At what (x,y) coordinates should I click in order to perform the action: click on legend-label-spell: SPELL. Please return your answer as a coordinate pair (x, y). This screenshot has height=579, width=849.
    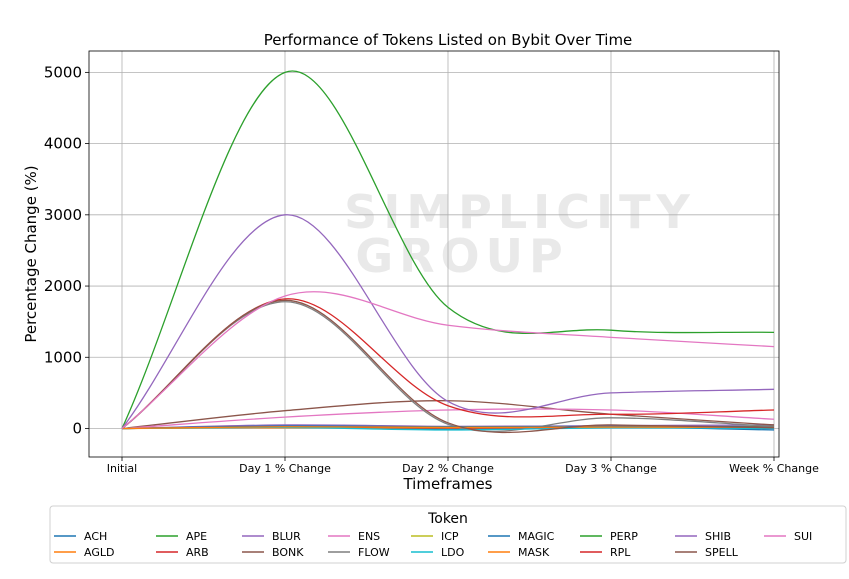
    Looking at the image, I should click on (722, 552).